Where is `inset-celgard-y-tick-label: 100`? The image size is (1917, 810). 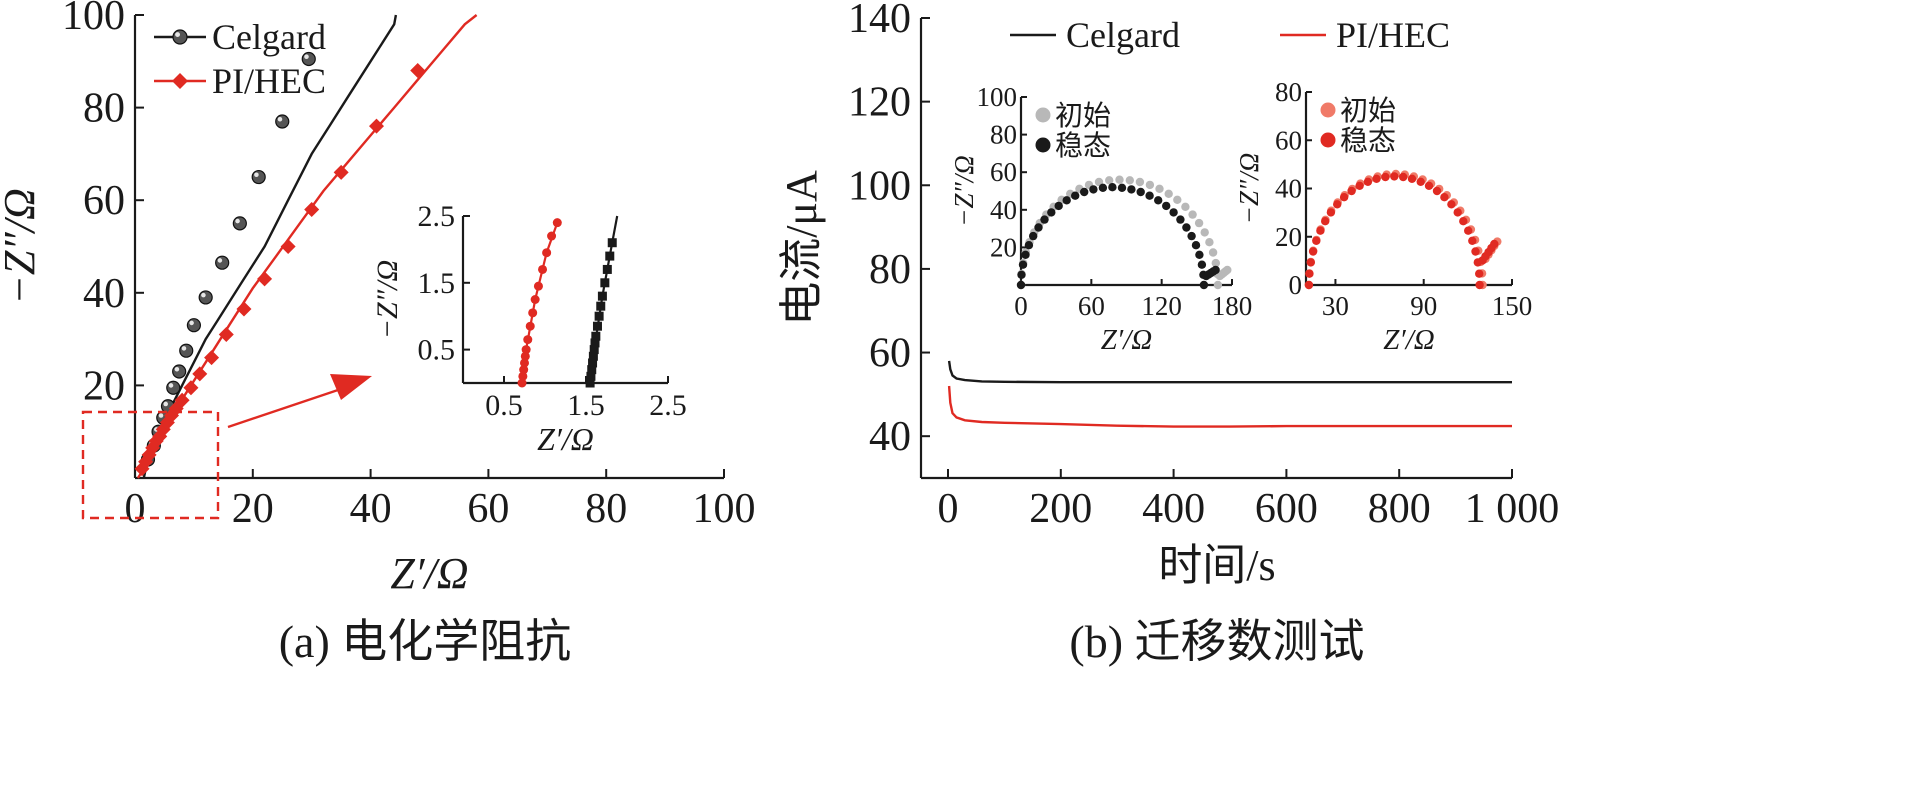
inset-celgard-y-tick-label: 100 is located at coordinates (997, 97).